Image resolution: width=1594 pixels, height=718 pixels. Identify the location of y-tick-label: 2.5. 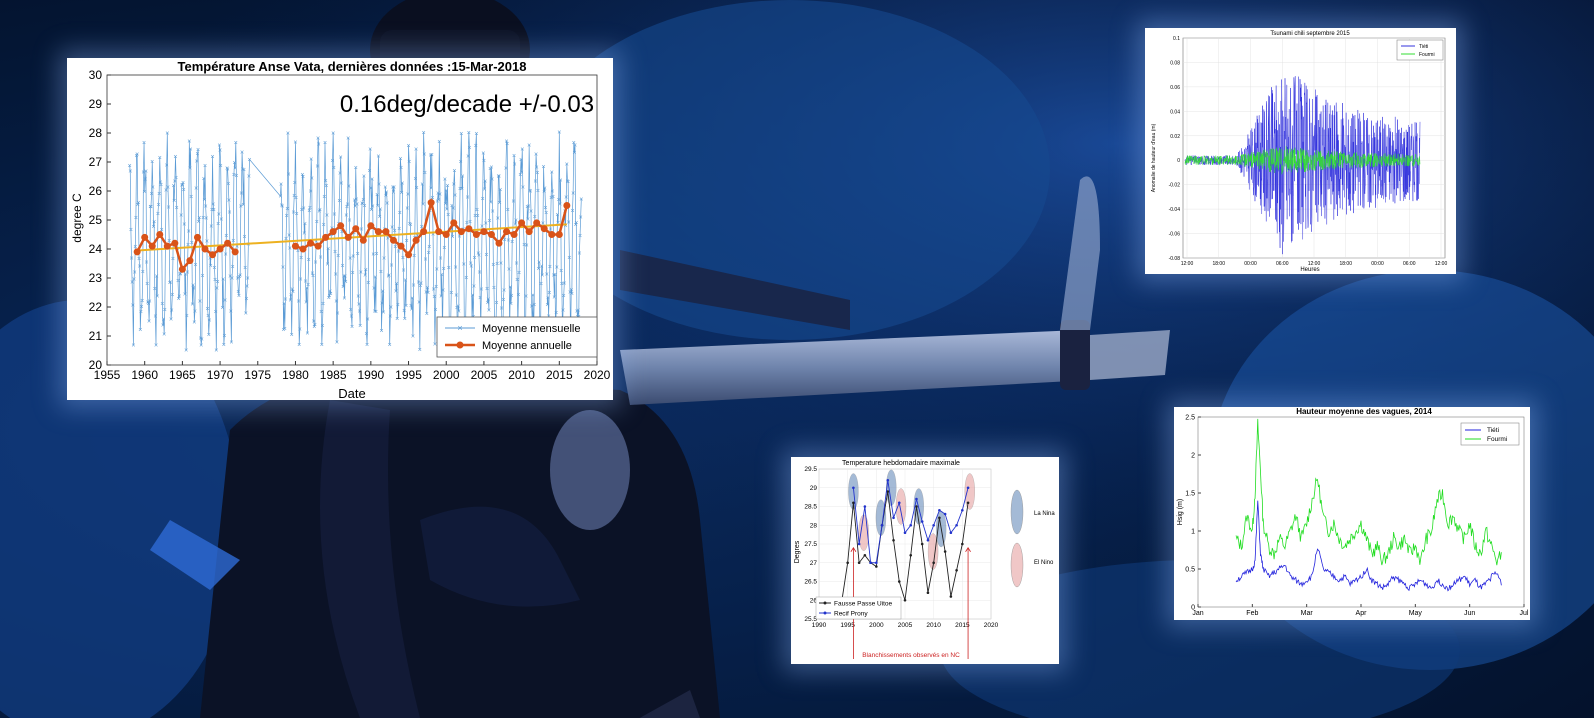
(1190, 418).